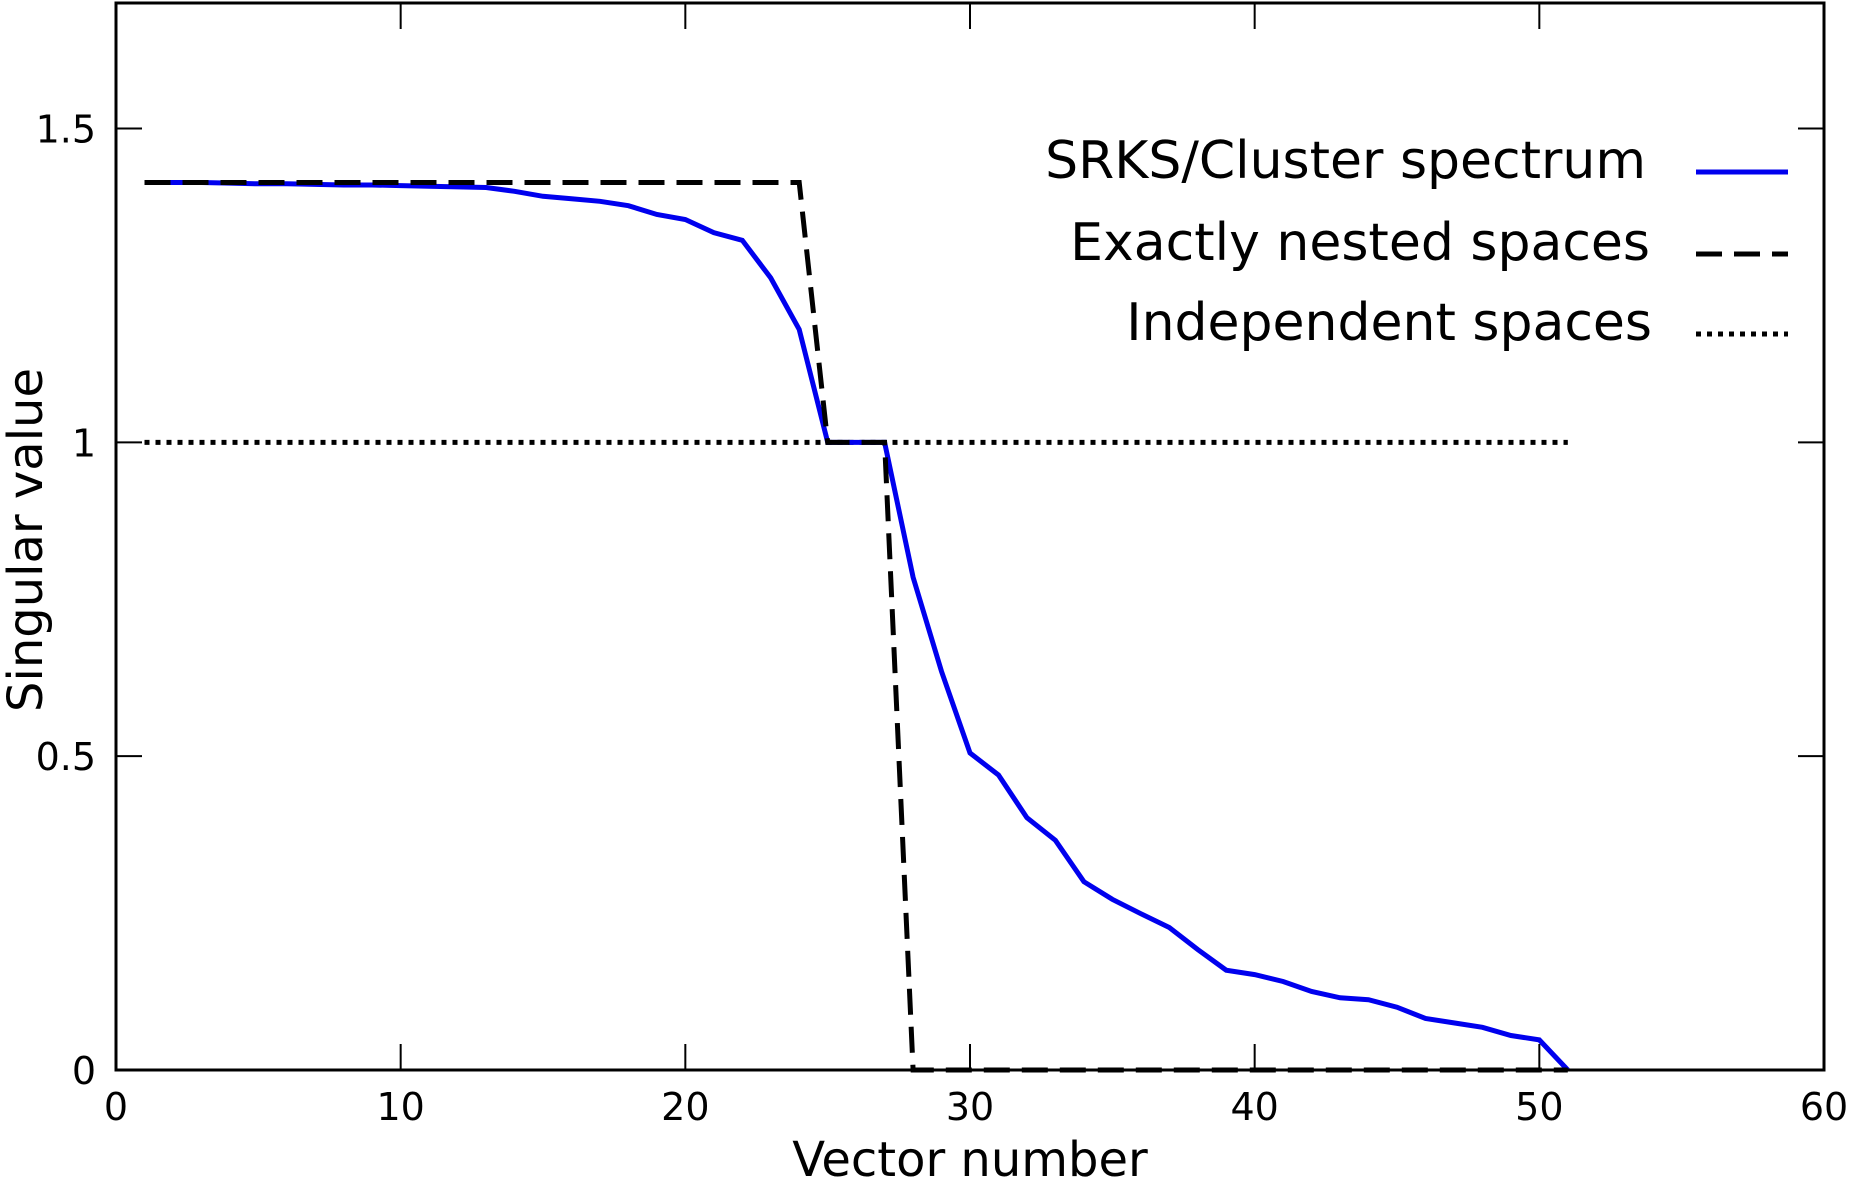 This screenshot has height=1181, width=1852. What do you see at coordinates (84, 1071) in the screenshot?
I see `y-tick-label: 0` at bounding box center [84, 1071].